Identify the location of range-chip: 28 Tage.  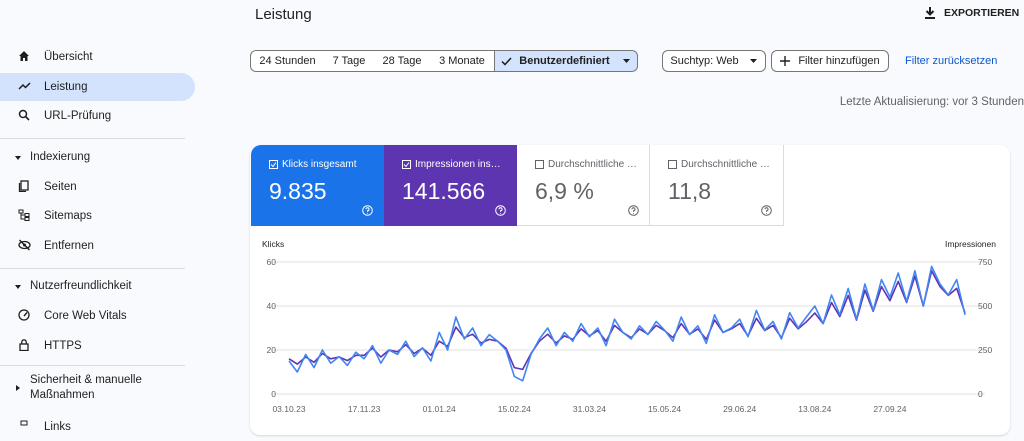
(402, 61).